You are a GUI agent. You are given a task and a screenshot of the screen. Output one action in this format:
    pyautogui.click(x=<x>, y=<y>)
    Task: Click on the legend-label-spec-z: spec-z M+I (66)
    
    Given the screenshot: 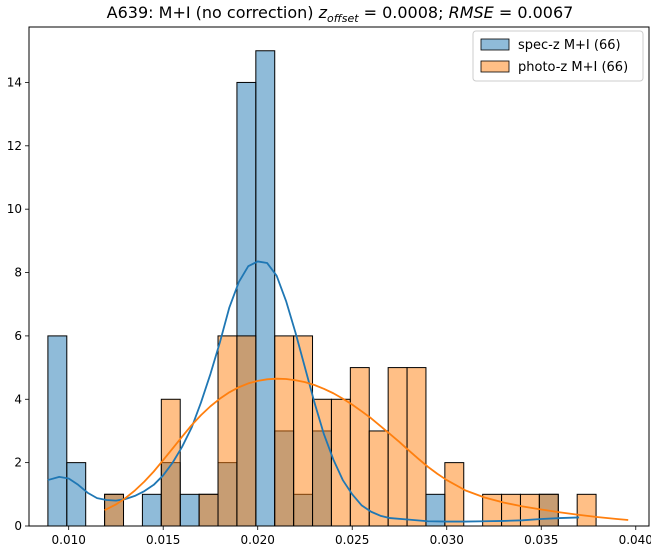 What is the action you would take?
    pyautogui.click(x=569, y=45)
    